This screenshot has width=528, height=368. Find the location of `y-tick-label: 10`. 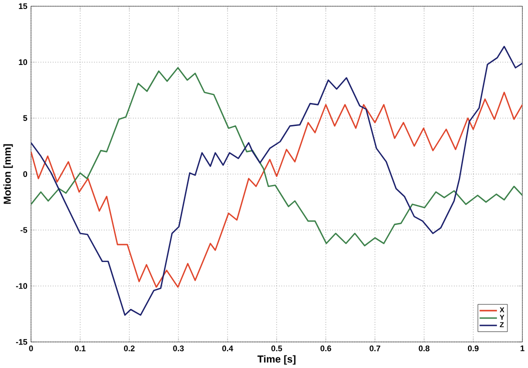

y-tick-label: 10 is located at coordinates (23, 62).